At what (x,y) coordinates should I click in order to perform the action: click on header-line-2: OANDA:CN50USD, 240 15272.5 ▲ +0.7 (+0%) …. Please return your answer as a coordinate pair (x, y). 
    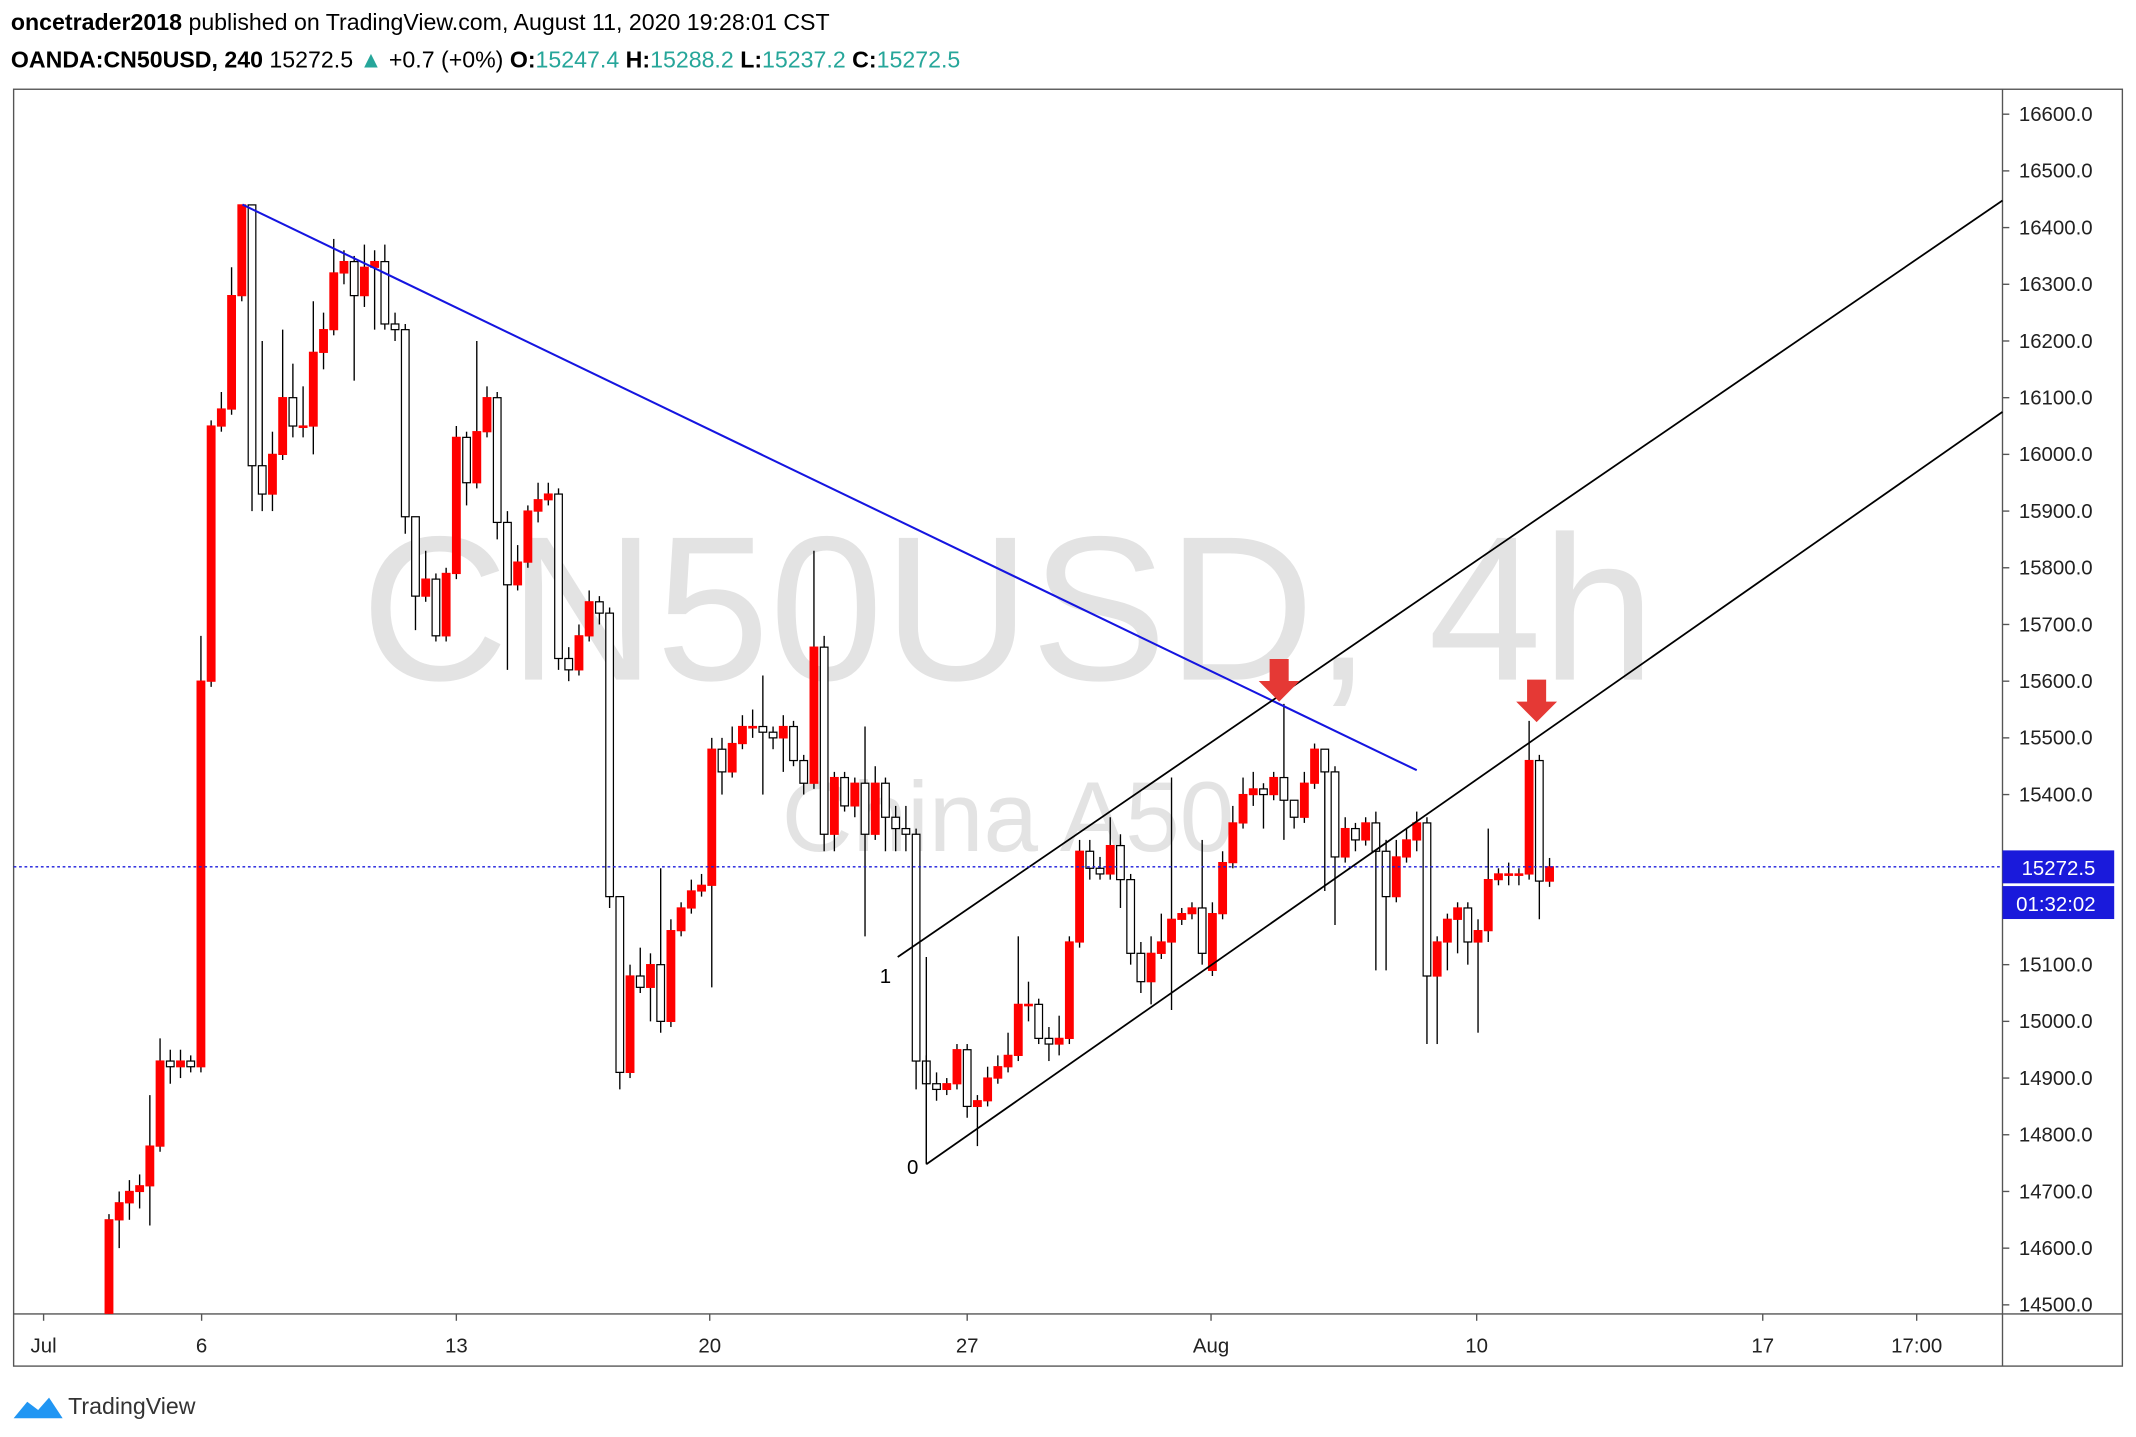
    Looking at the image, I should click on (485, 59).